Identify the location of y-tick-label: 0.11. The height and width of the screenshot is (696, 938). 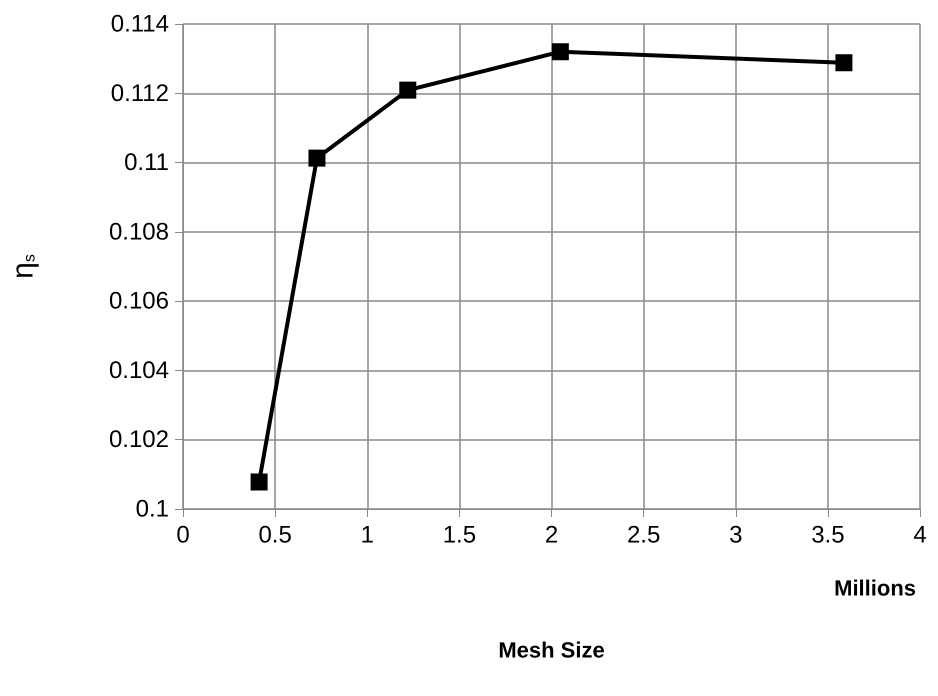
(146, 162).